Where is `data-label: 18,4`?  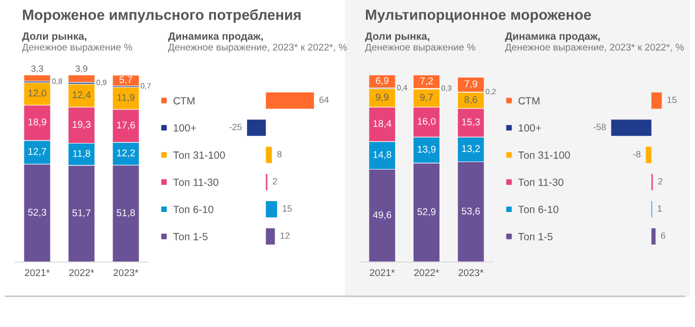 data-label: 18,4 is located at coordinates (382, 124).